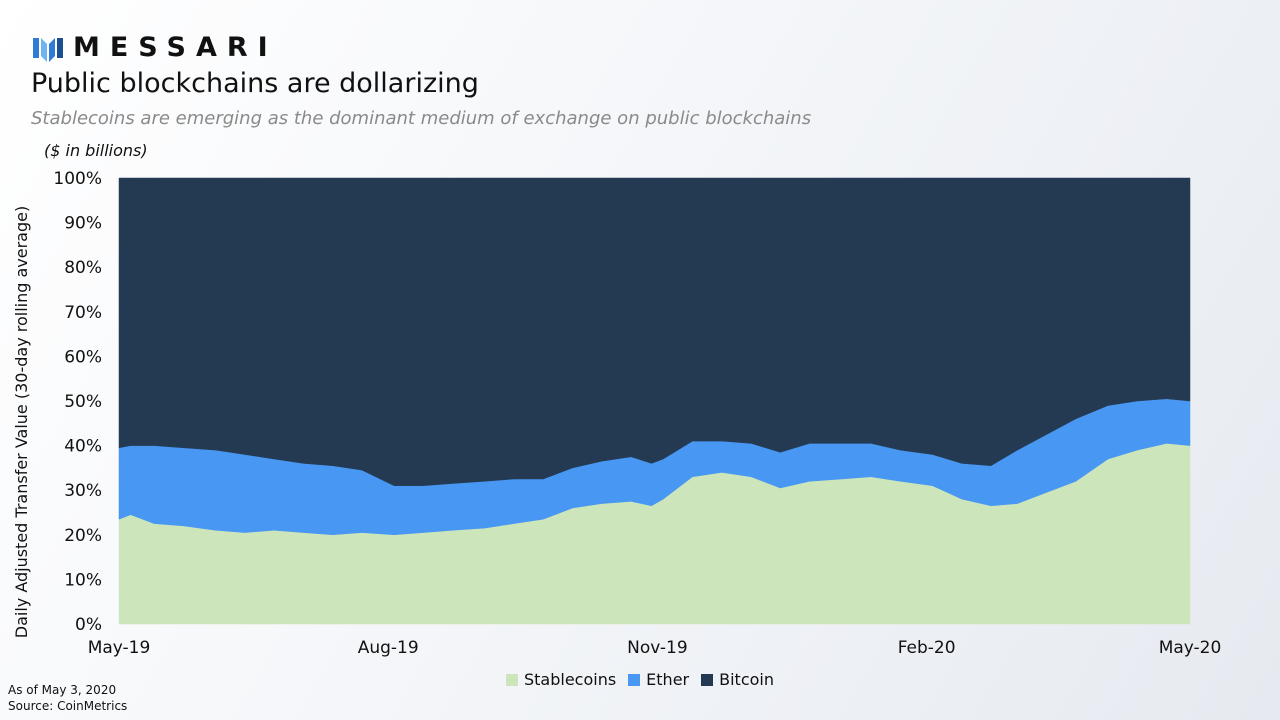 This screenshot has width=1280, height=720. I want to click on messari-logo-icon, so click(48, 50).